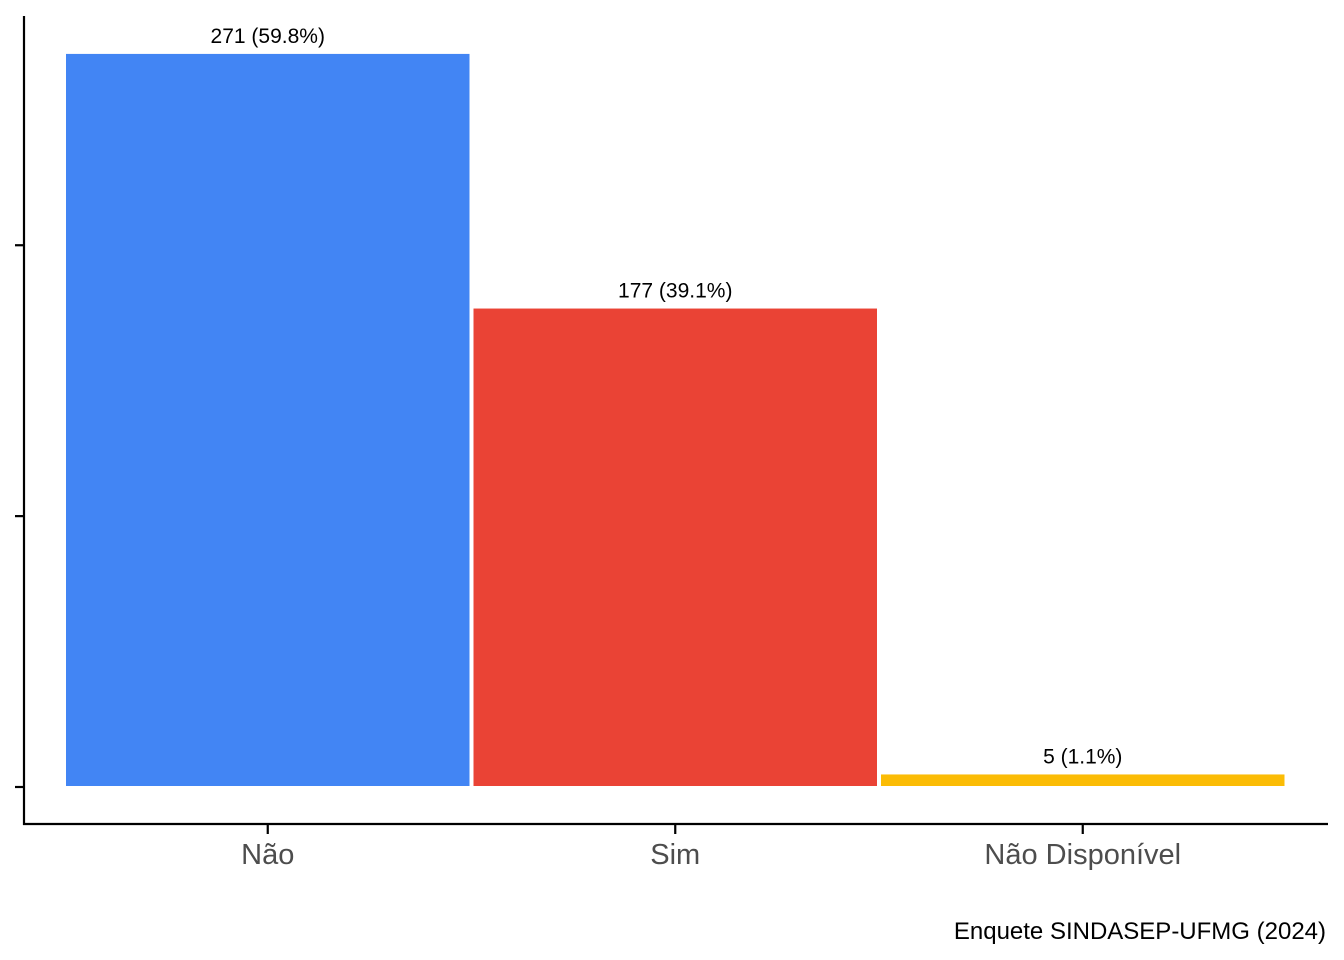  What do you see at coordinates (1140, 931) in the screenshot?
I see `chart-caption: Enquete SINDASEP-UFMG (2024)` at bounding box center [1140, 931].